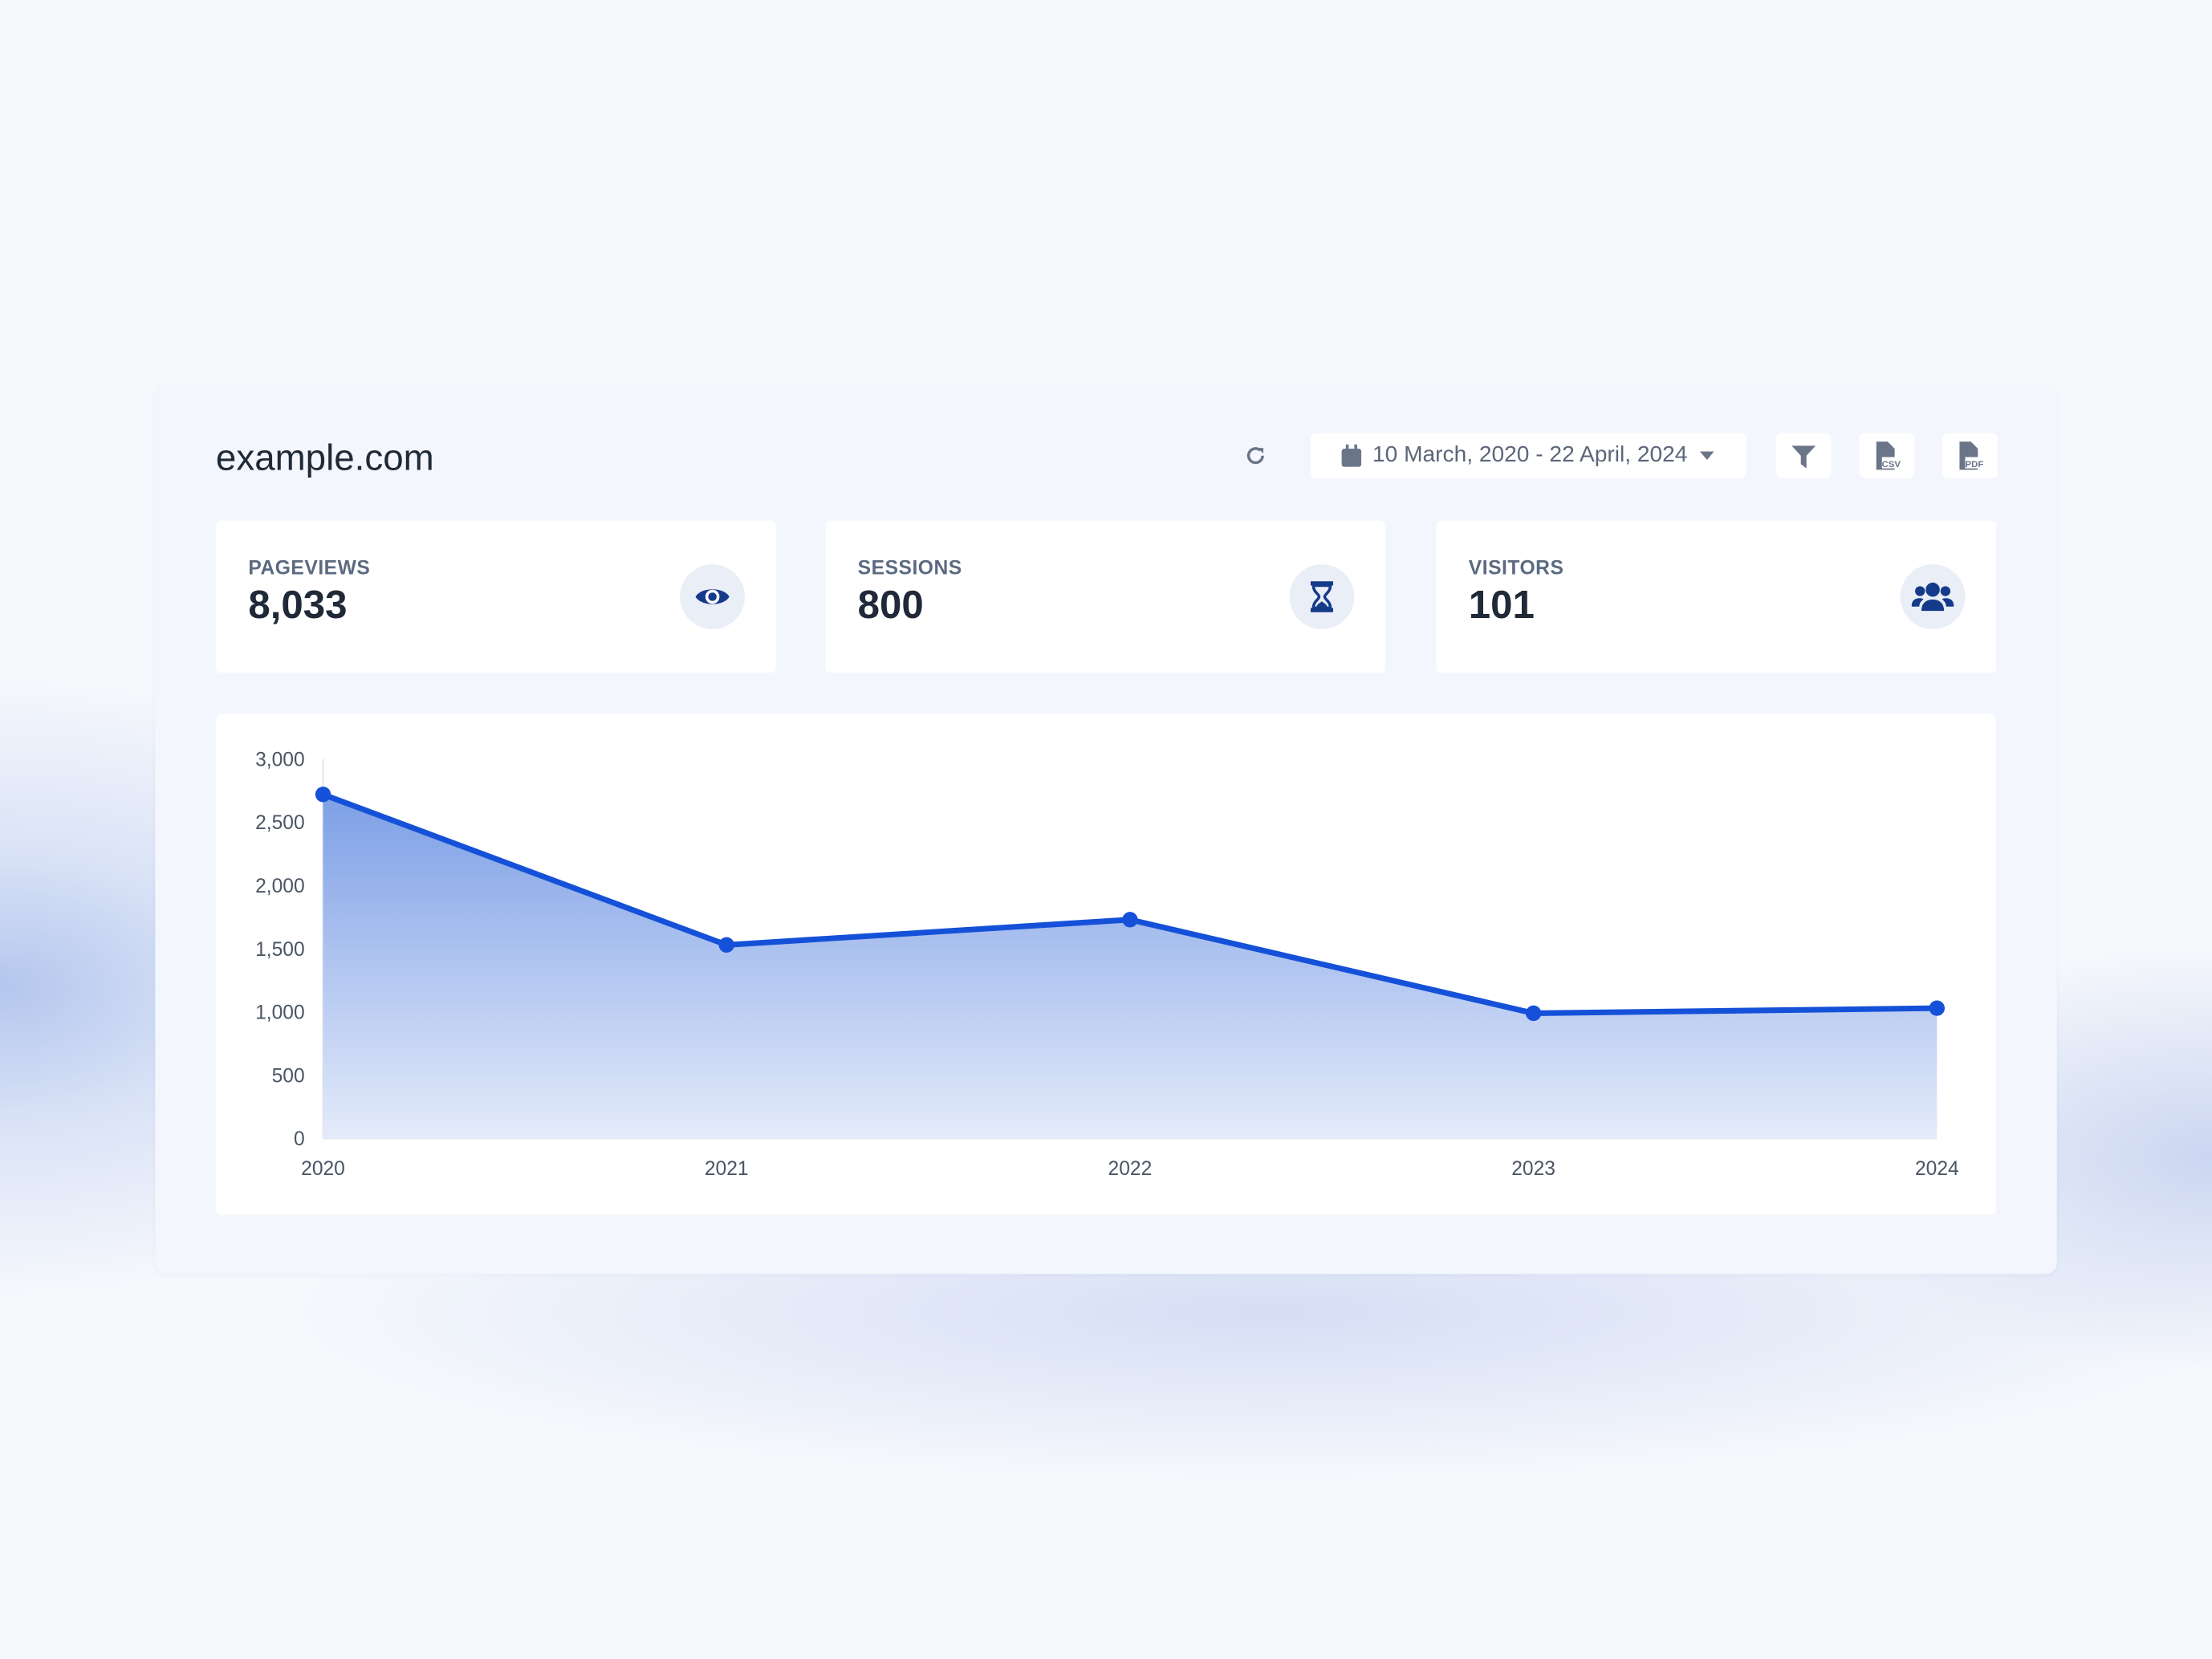 This screenshot has height=1659, width=2212. What do you see at coordinates (1891, 465) in the screenshot?
I see `svg-text: CSV` at bounding box center [1891, 465].